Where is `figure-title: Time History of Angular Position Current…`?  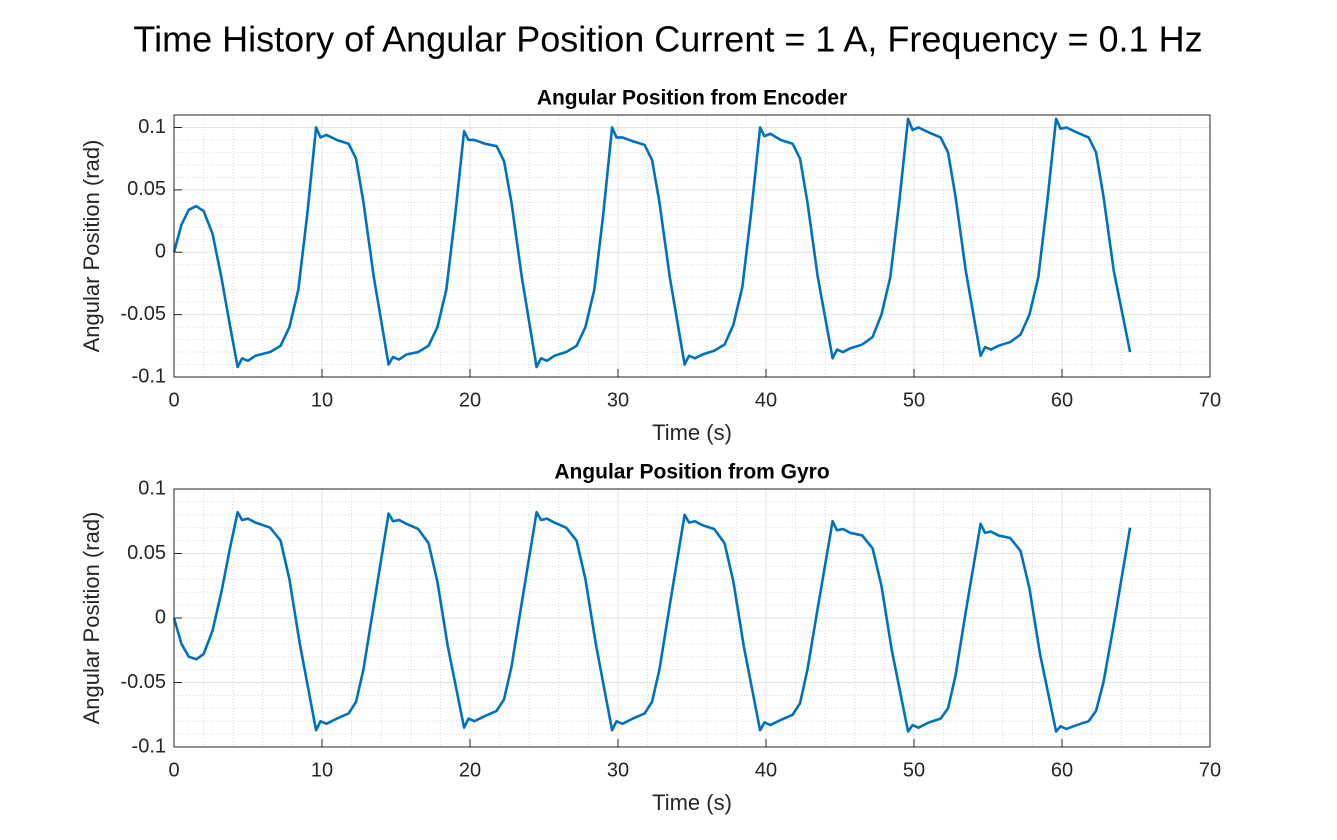 figure-title: Time History of Angular Position Current… is located at coordinates (667, 39).